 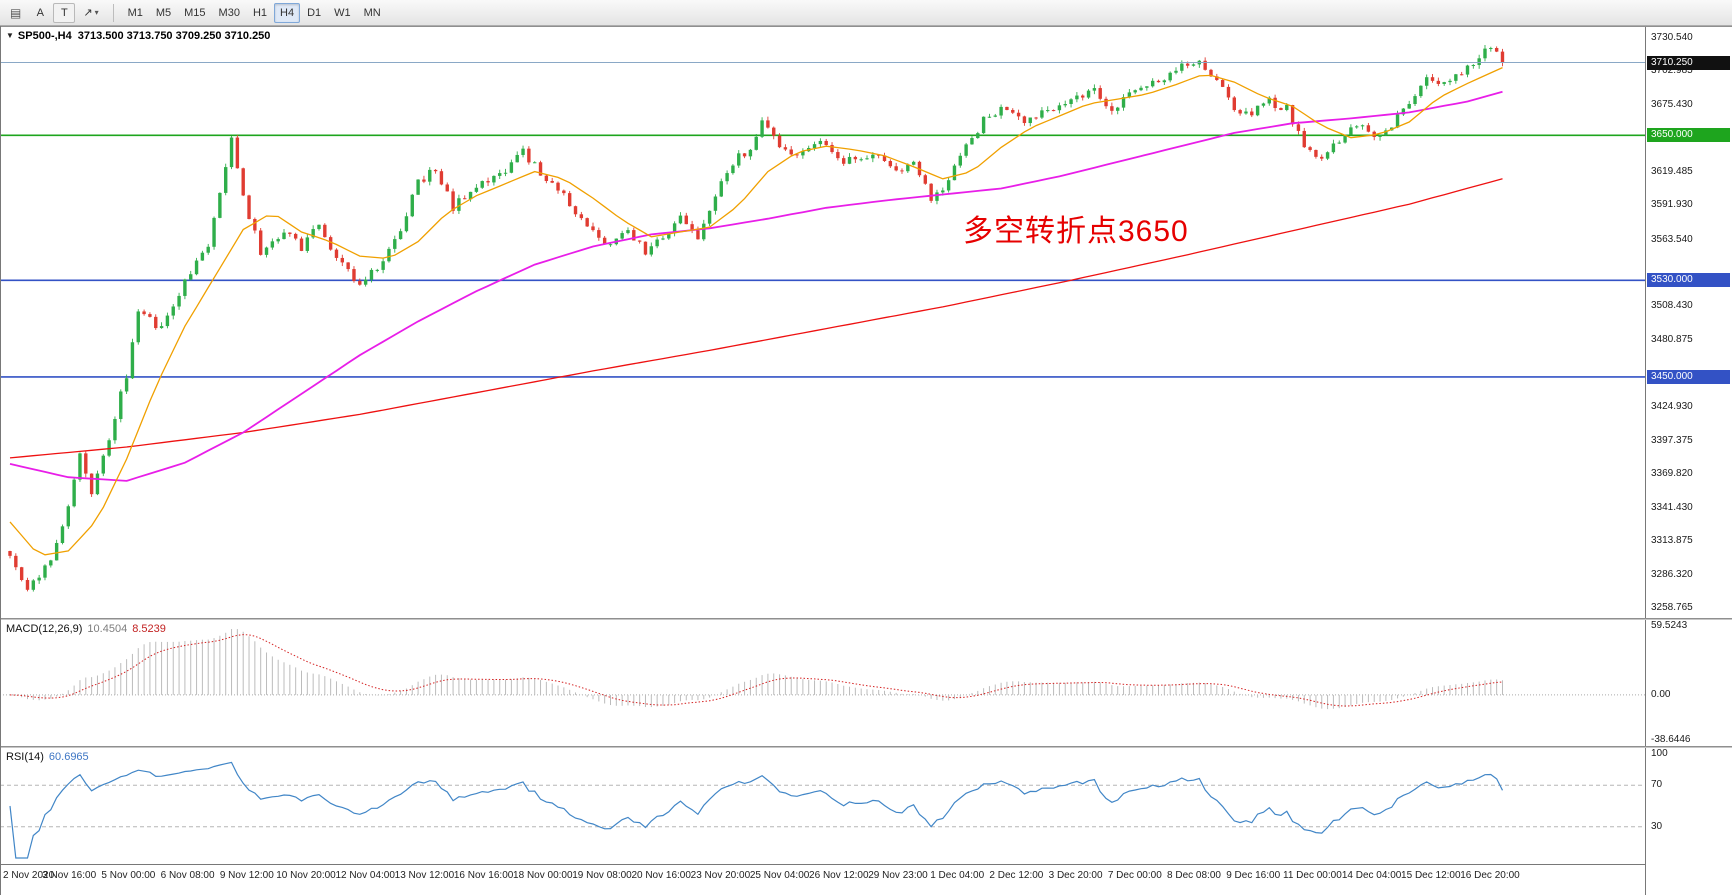 I want to click on timeframe-button-h1: H1, so click(x=260, y=12).